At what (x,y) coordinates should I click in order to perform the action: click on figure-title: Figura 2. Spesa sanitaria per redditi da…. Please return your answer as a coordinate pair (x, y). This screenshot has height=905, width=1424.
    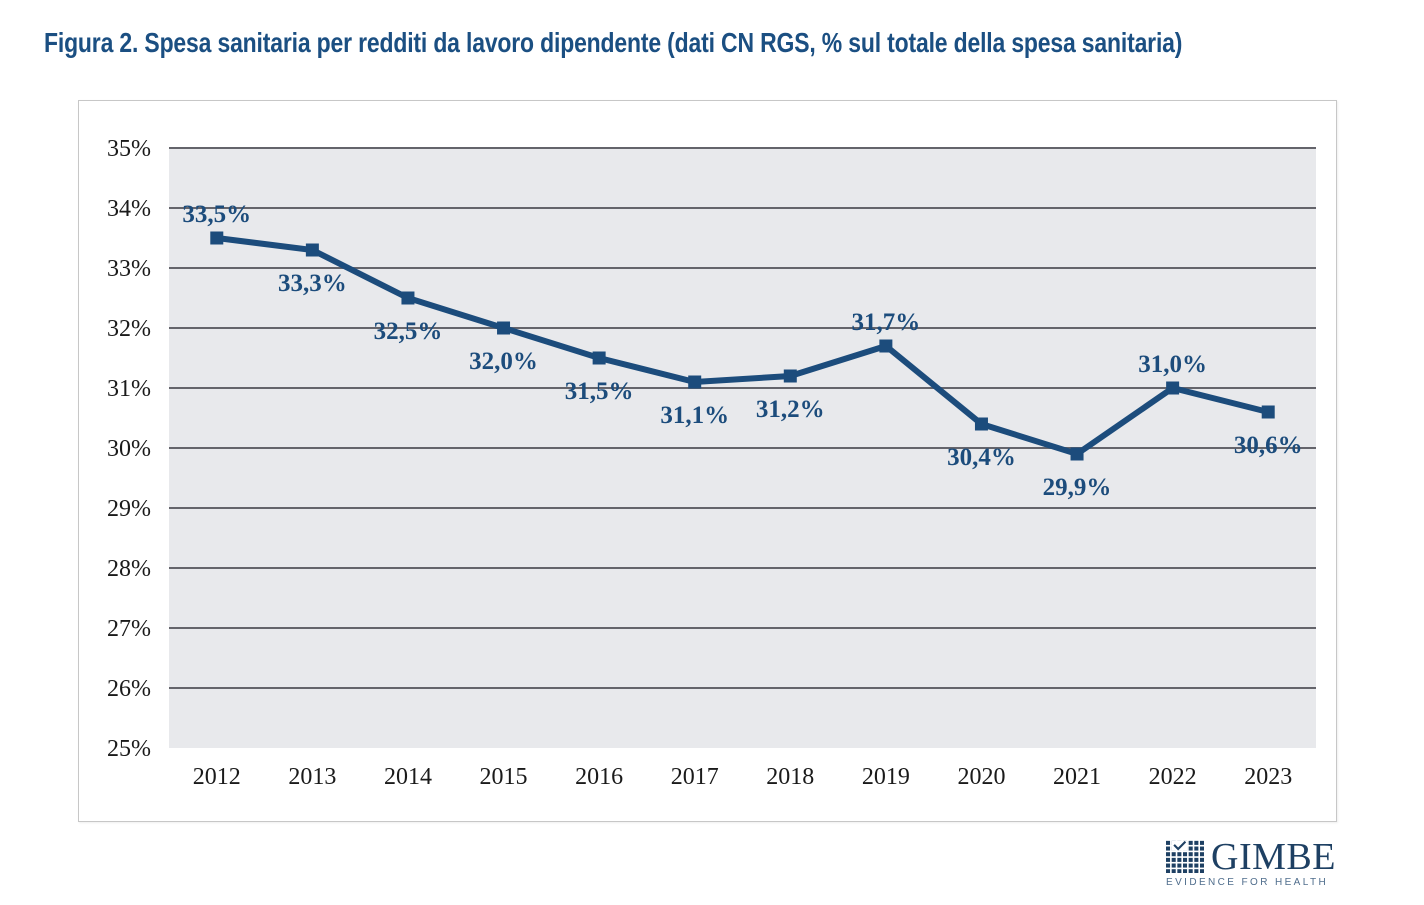
    Looking at the image, I should click on (613, 42).